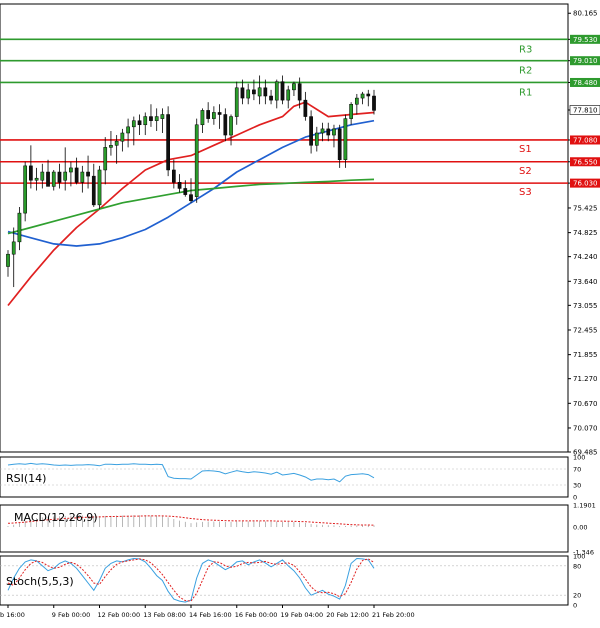 The image size is (600, 628). I want to click on price-tick-label: 75.425, so click(585, 208).